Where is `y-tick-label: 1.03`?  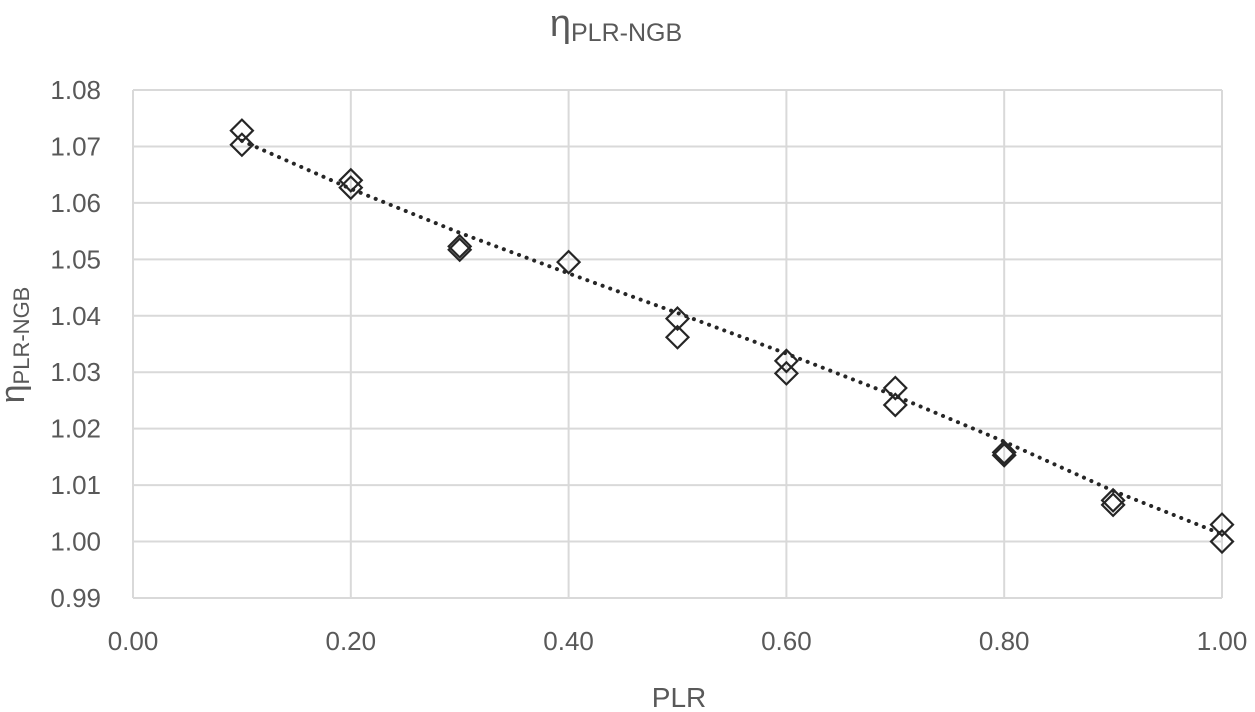
y-tick-label: 1.03 is located at coordinates (75, 372).